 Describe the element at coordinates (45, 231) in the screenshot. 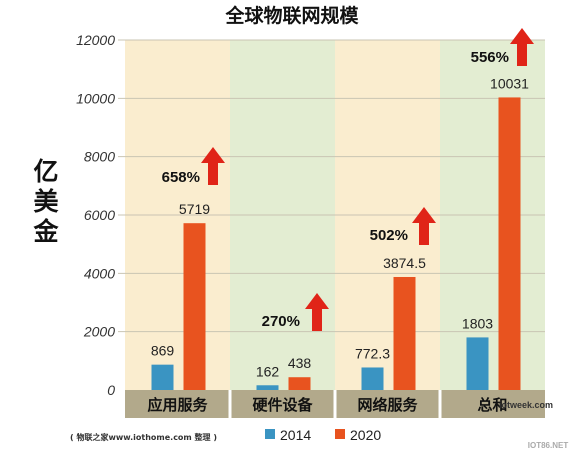

I see `y-axis-unit-char: 金` at that location.